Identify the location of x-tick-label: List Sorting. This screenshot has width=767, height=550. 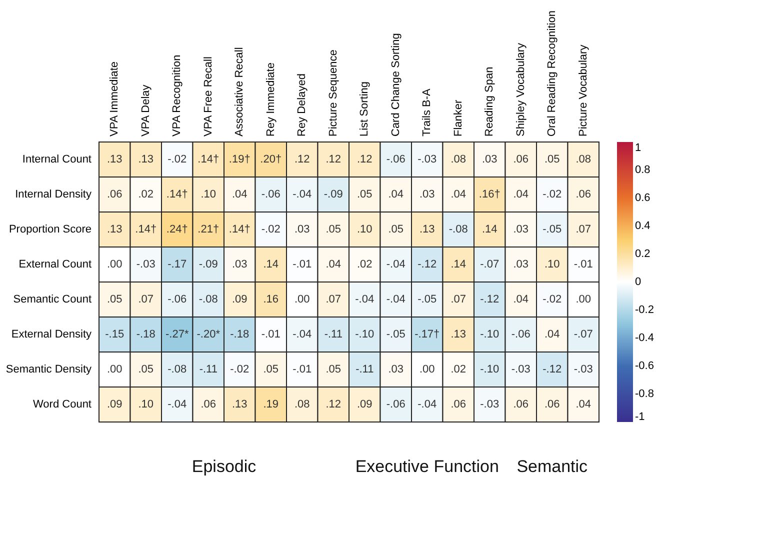
(364, 108).